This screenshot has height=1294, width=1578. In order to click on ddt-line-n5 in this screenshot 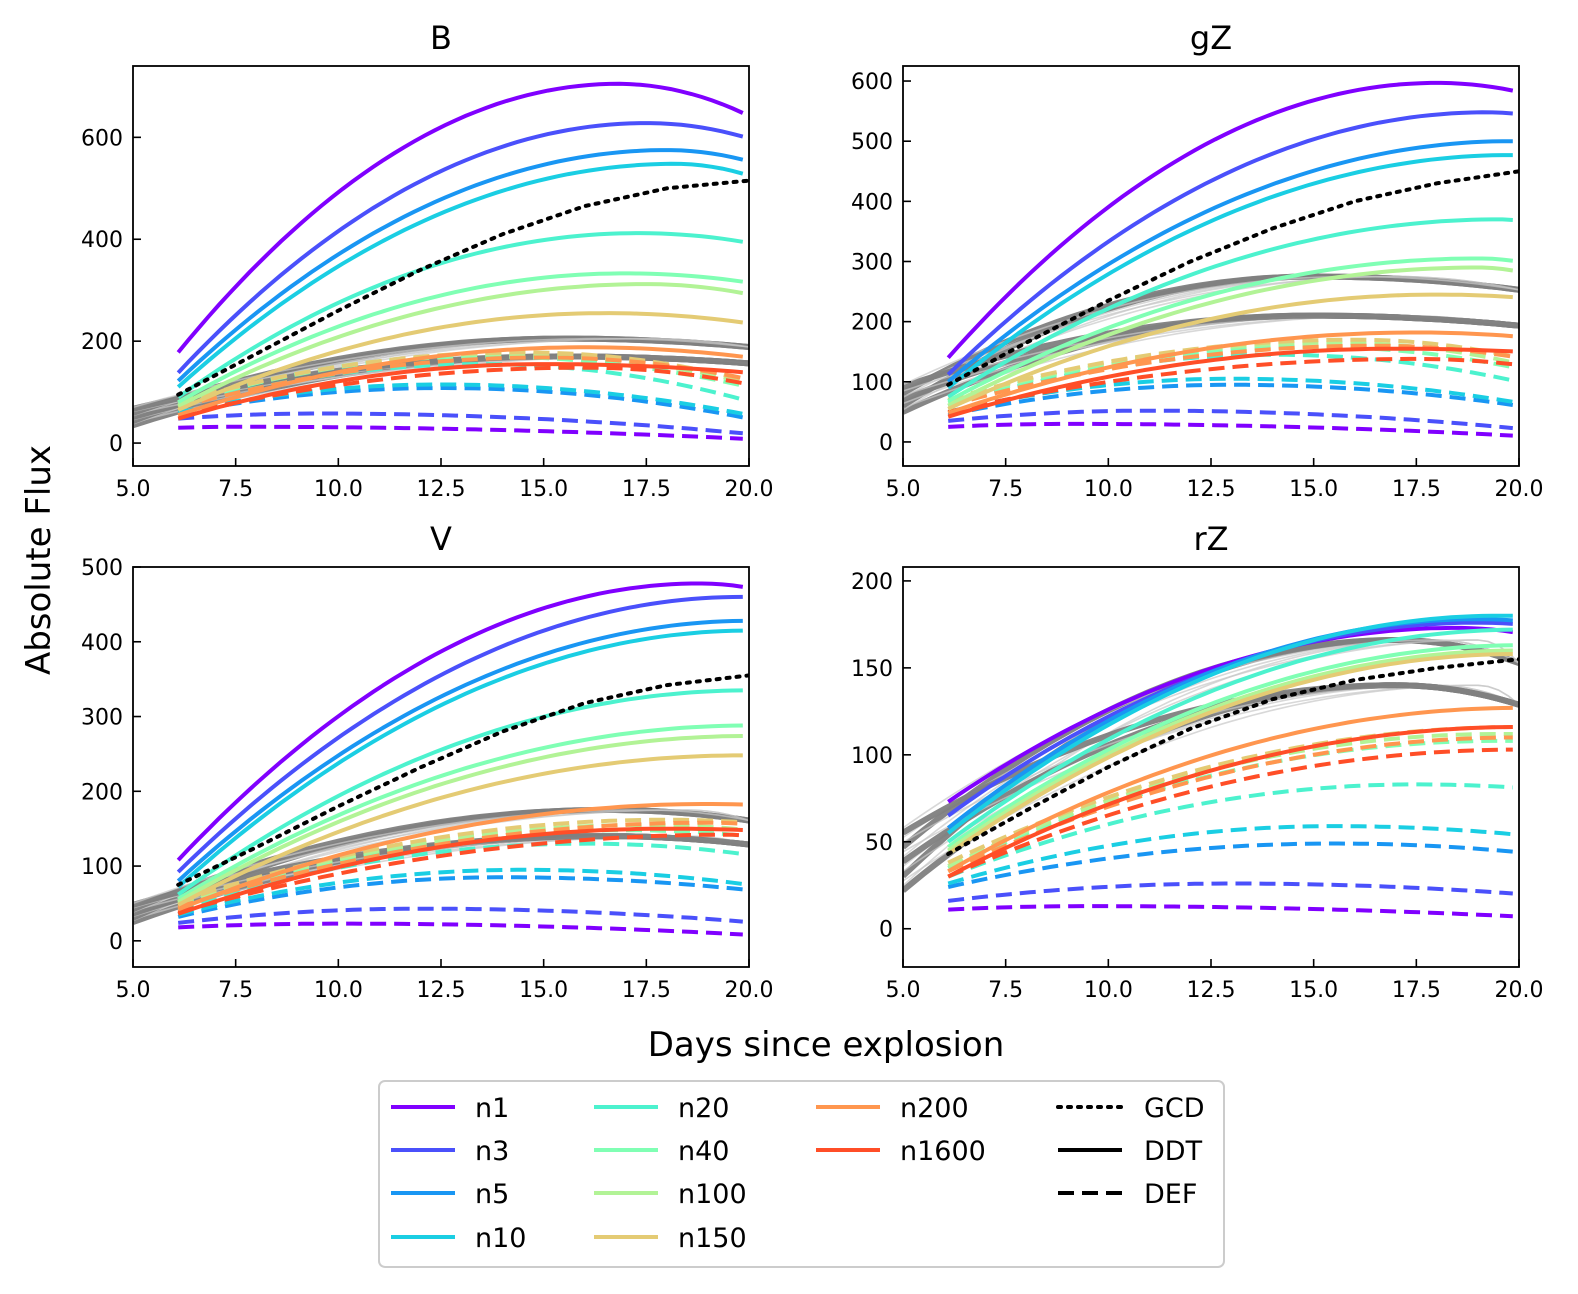, I will do `click(1229, 261)`.